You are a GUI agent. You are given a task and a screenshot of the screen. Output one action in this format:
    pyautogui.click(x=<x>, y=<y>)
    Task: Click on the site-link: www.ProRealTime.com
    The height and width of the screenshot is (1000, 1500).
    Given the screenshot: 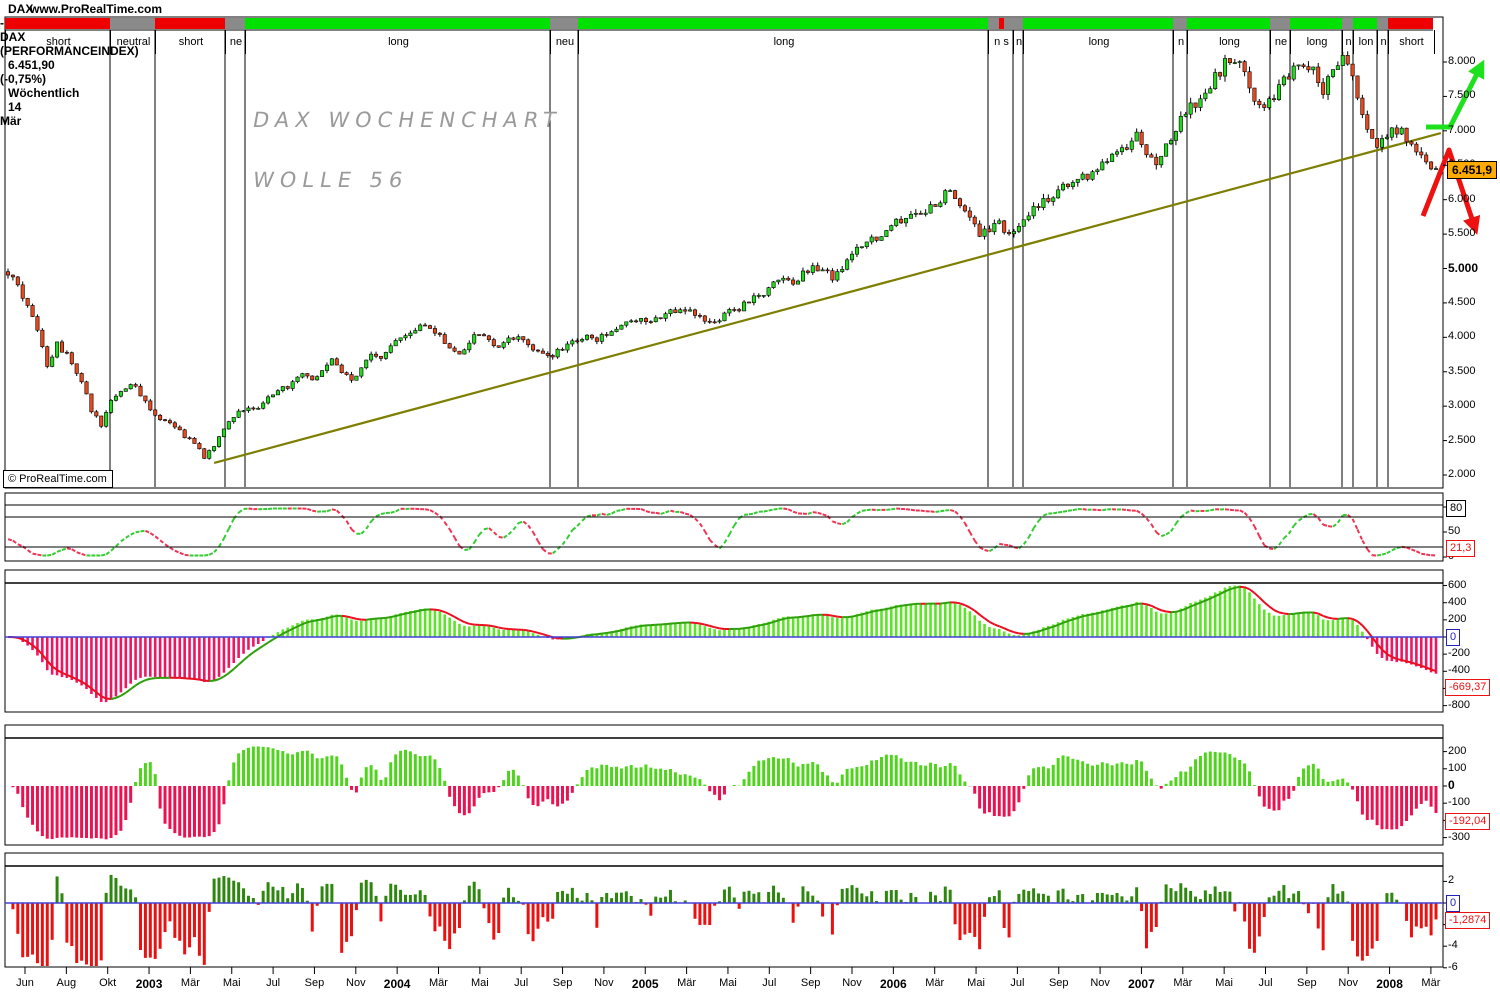 What is the action you would take?
    pyautogui.click(x=96, y=9)
    